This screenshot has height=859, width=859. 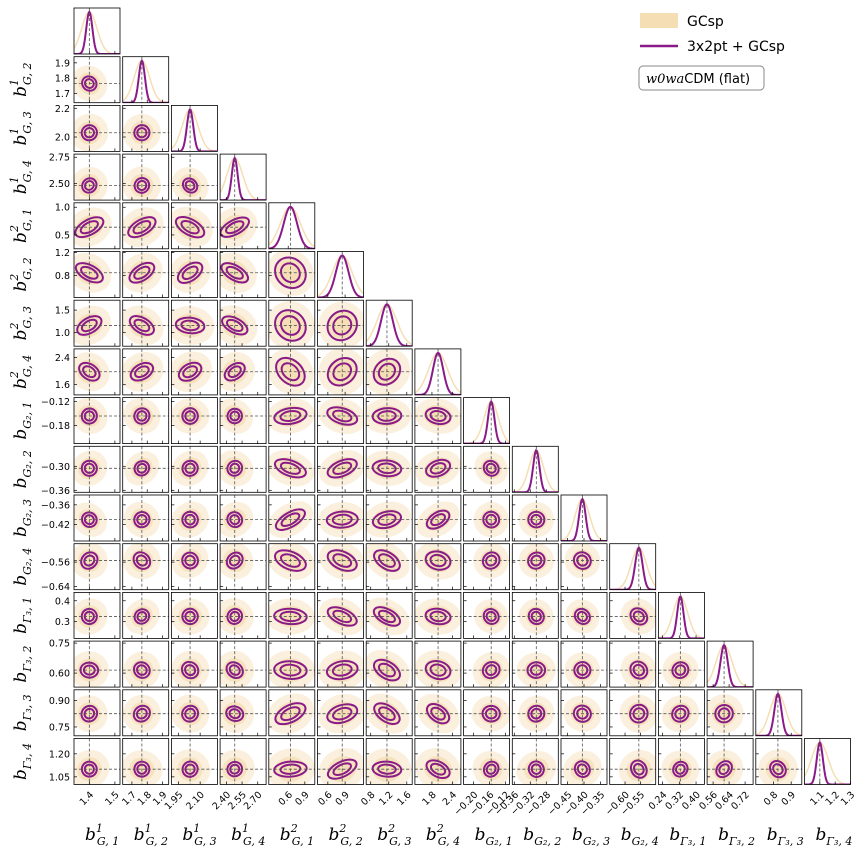 What do you see at coordinates (59, 184) in the screenshot?
I see `y-tick-label-3-1: 2.50` at bounding box center [59, 184].